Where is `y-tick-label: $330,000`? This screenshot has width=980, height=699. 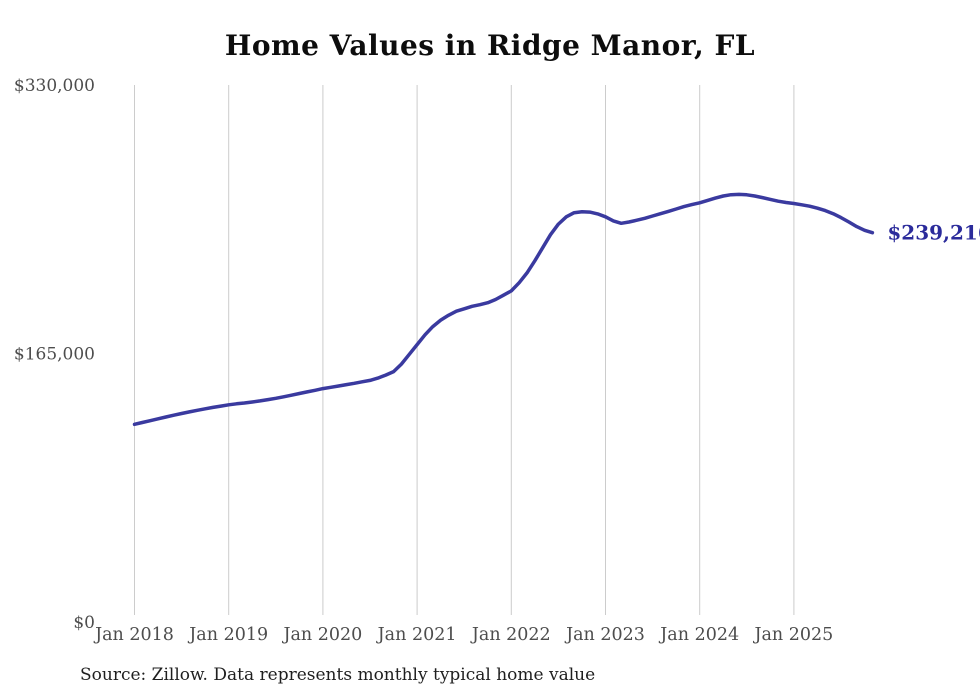 y-tick-label: $330,000 is located at coordinates (54, 86).